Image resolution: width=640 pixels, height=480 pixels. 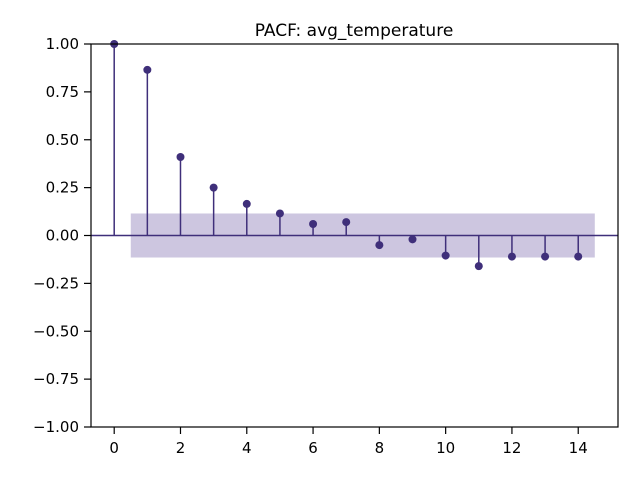 What do you see at coordinates (313, 448) in the screenshot?
I see `x-tick-label-6: 6` at bounding box center [313, 448].